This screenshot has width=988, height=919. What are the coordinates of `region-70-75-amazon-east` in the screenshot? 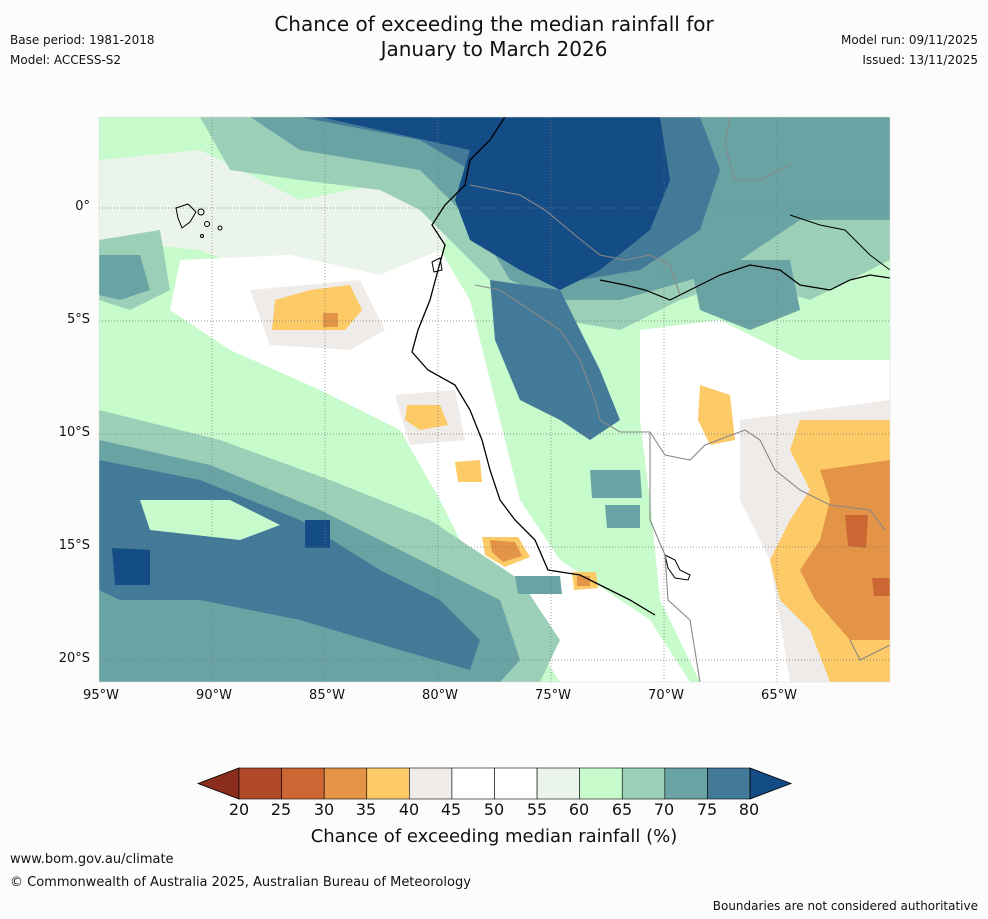 It's located at (745, 295).